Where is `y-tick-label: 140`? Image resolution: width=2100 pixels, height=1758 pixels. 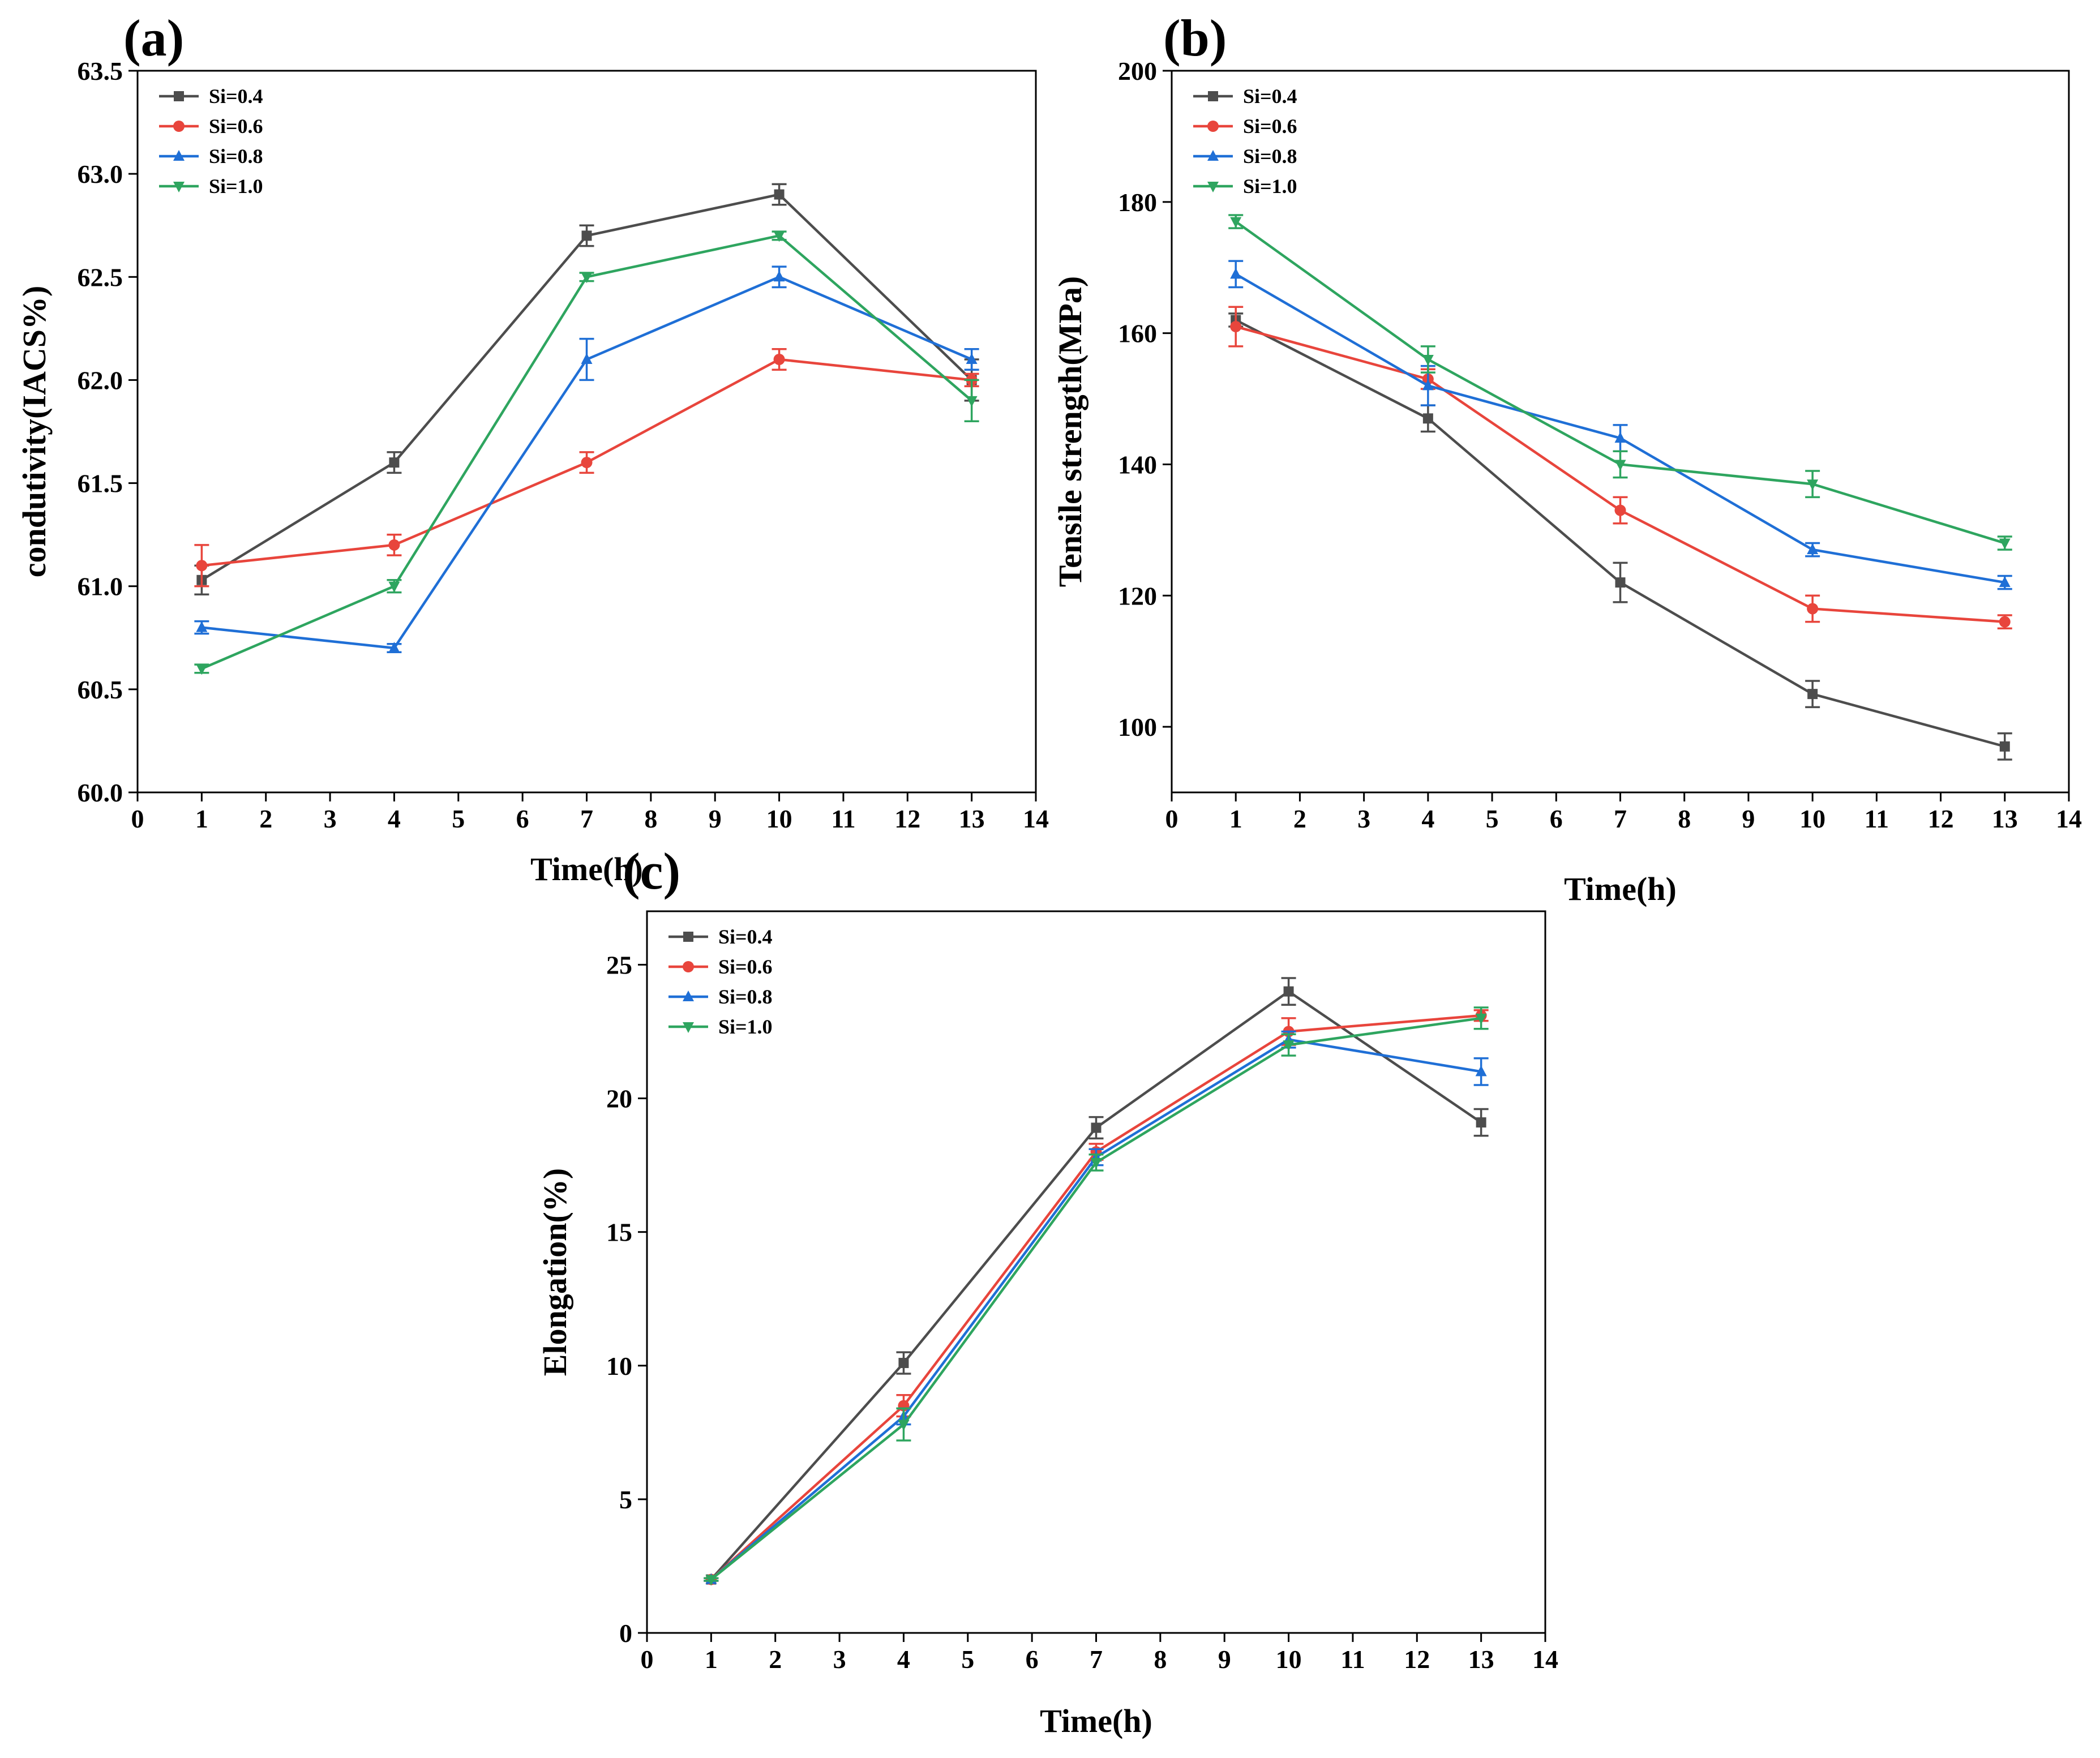
y-tick-label: 140 is located at coordinates (1137, 464).